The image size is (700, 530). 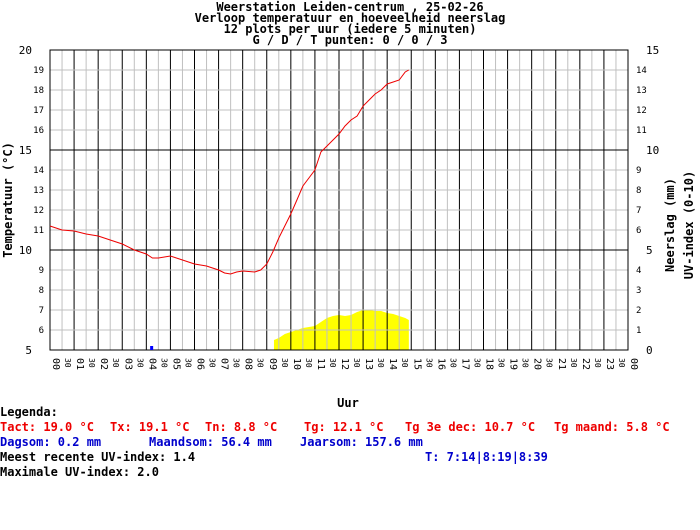 I want to click on y-tick-label-right: 10, so click(x=652, y=150).